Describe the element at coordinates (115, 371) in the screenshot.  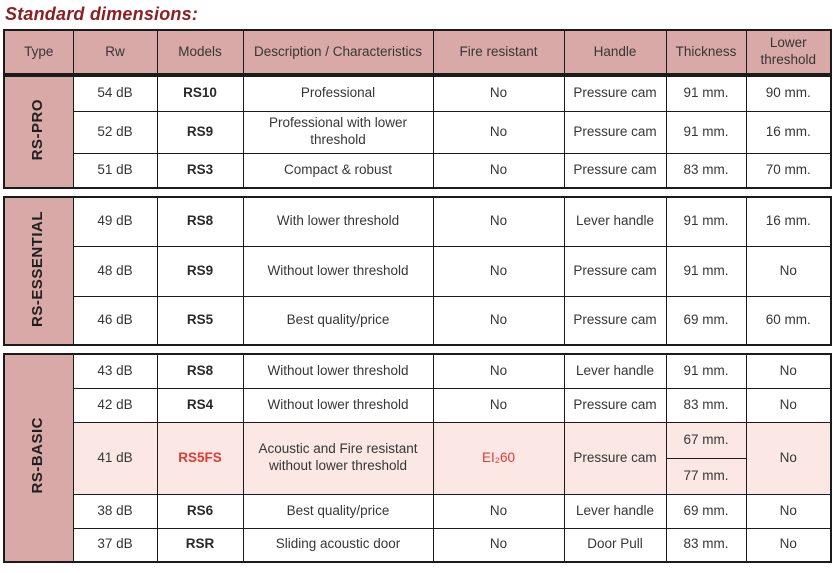
I see `cell-rw: 43 dB` at that location.